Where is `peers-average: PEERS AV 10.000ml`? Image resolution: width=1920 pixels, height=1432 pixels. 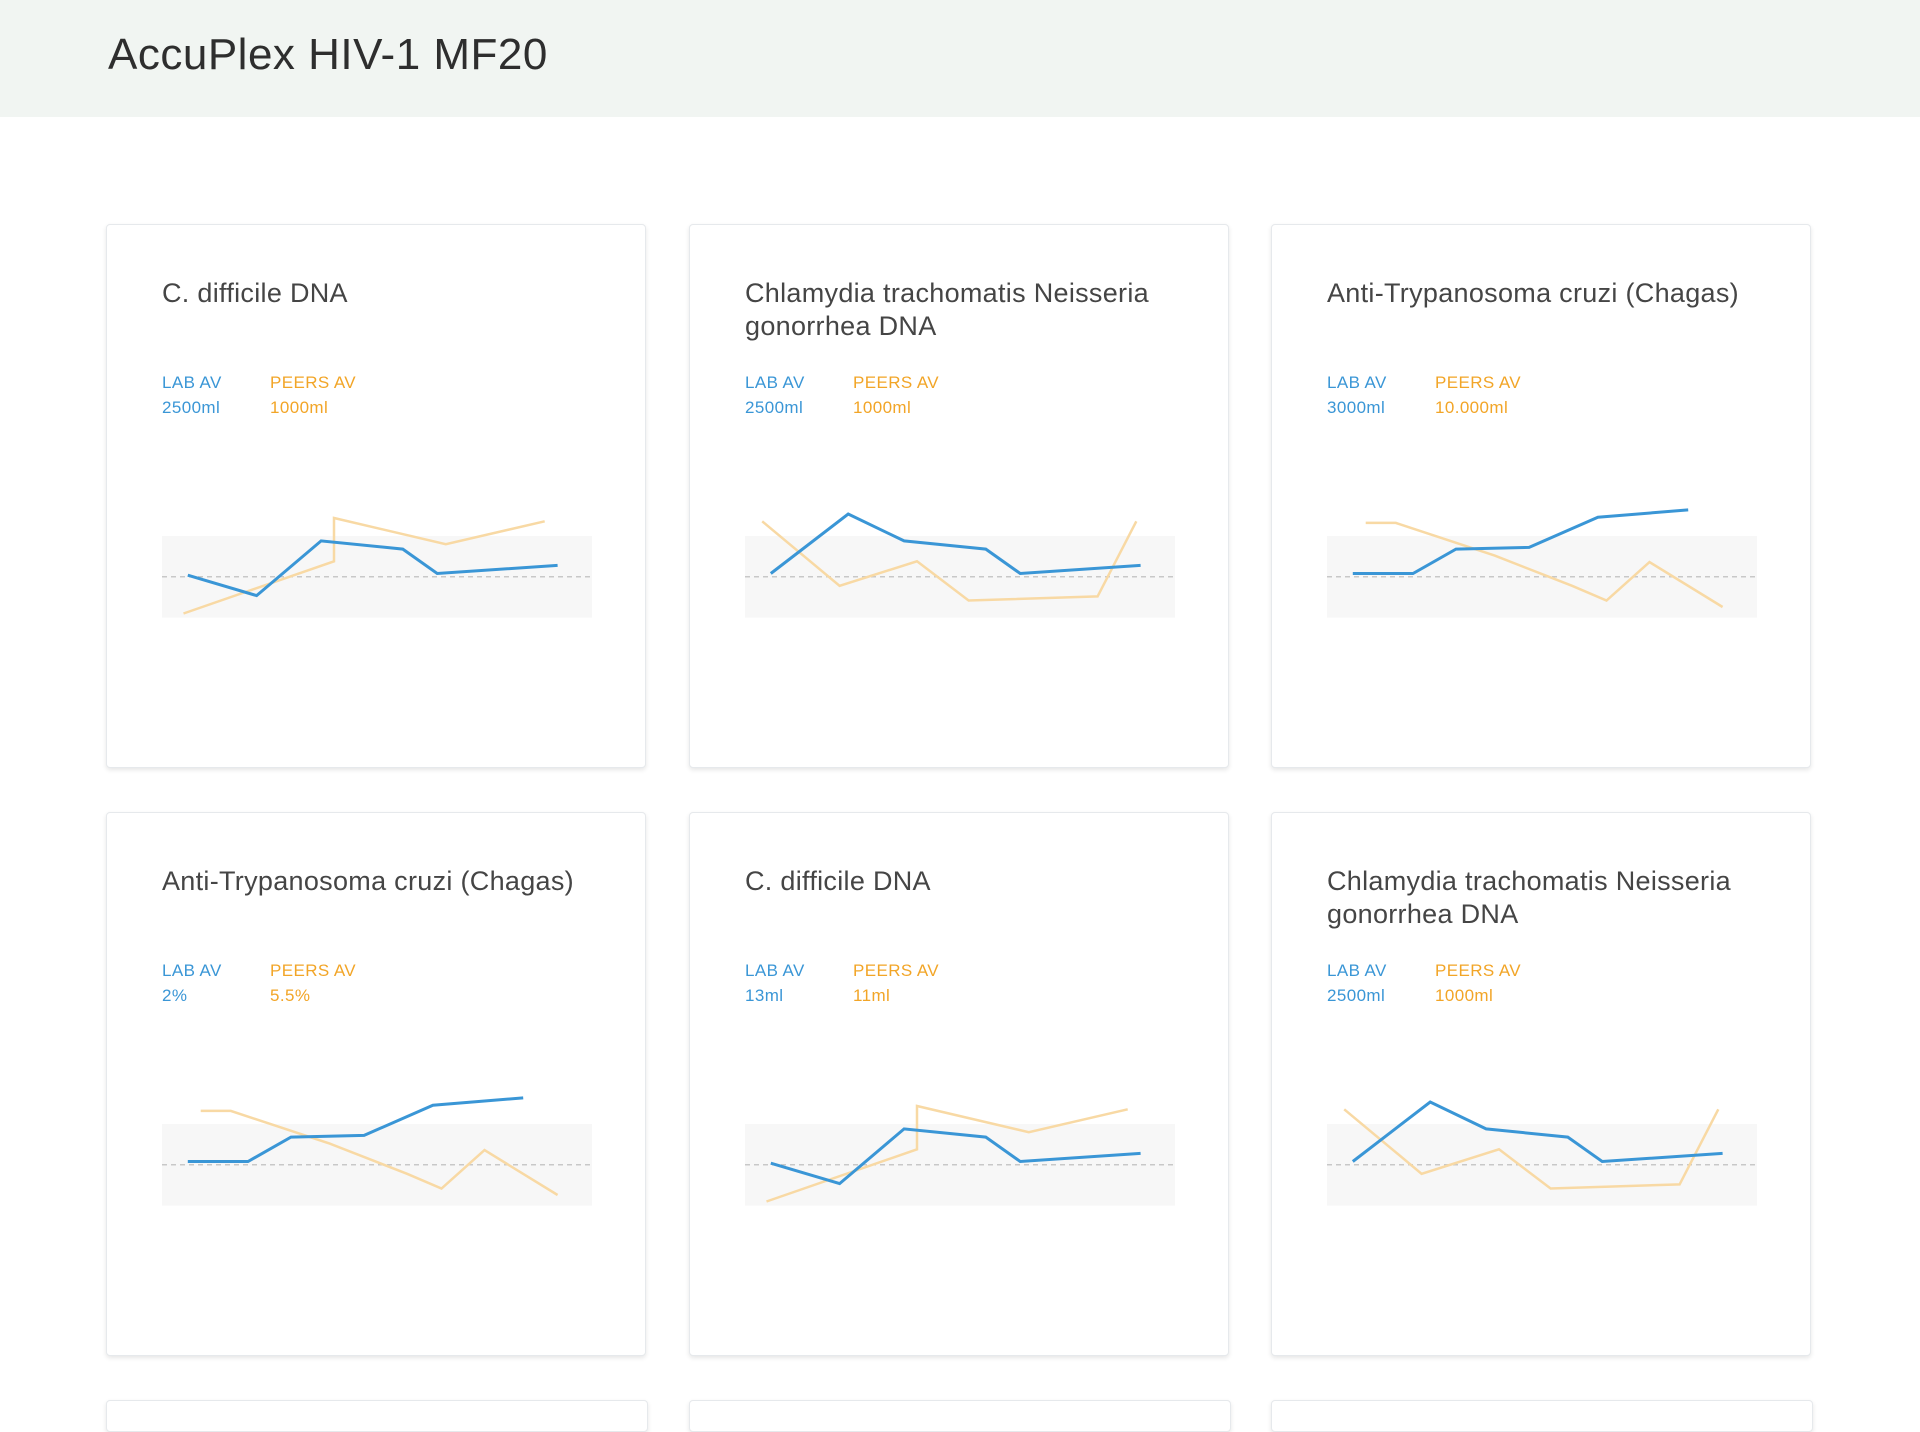
peers-average: PEERS AV 10.000ml is located at coordinates (1478, 395).